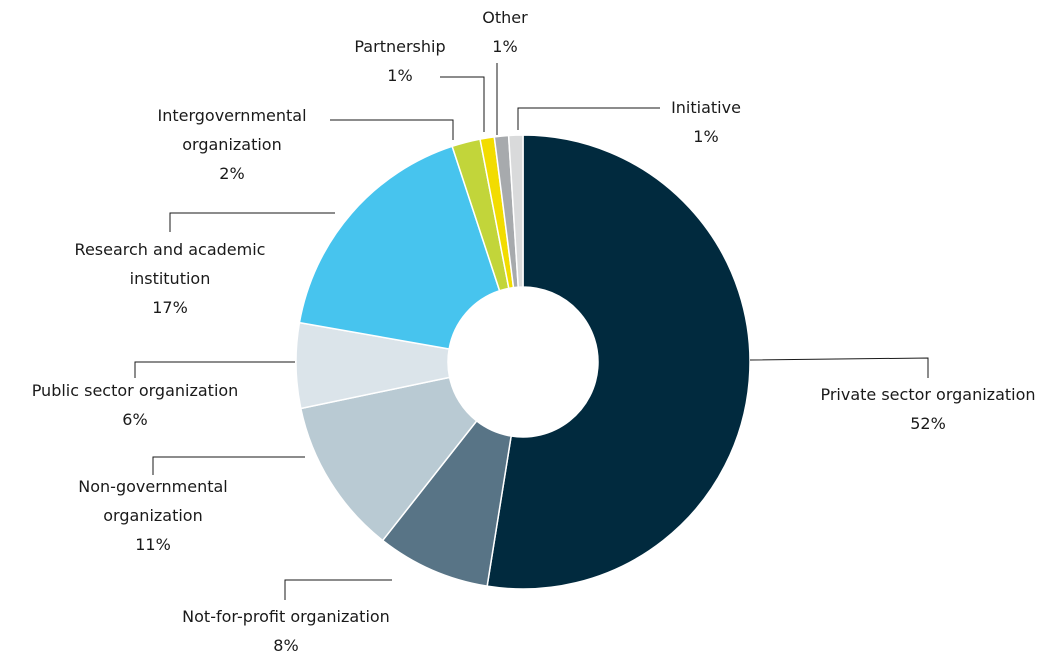 Image resolution: width=1057 pixels, height=660 pixels. Describe the element at coordinates (286, 631) in the screenshot. I see `slice-label: Not-for-profit organization 8%` at that location.